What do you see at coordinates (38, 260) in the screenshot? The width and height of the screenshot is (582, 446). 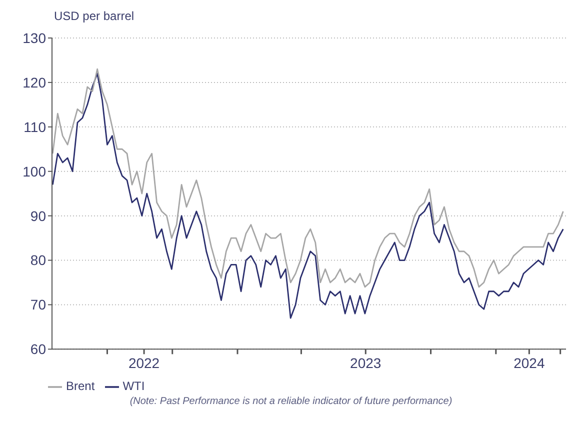 I see `y-tick-label: 80` at bounding box center [38, 260].